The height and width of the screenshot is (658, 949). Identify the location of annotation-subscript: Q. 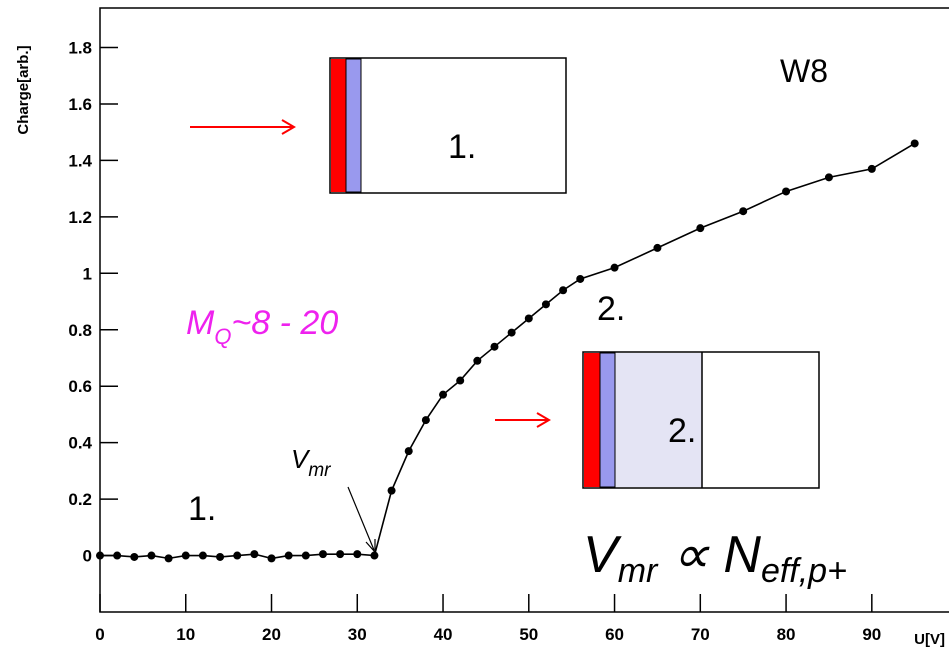
(222, 336).